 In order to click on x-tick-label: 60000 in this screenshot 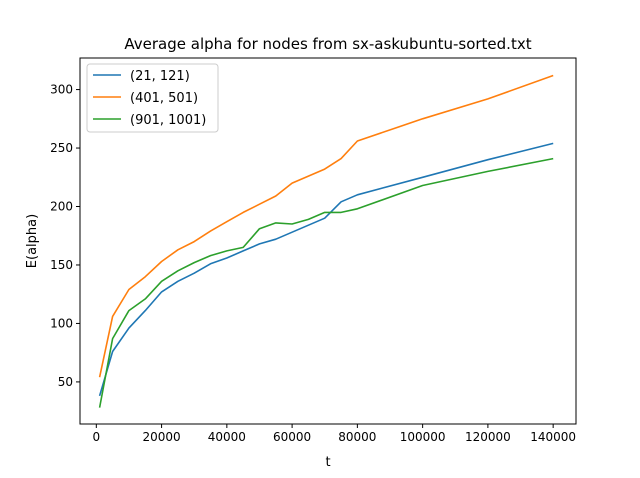, I will do `click(292, 437)`.